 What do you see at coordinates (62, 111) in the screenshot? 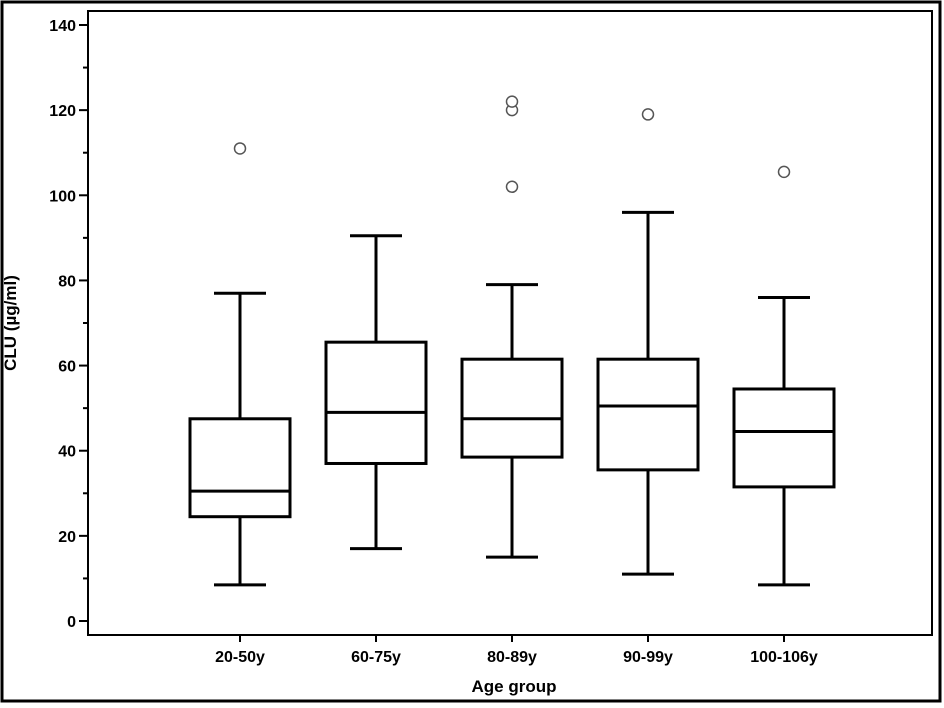
I see `y-tick-label: 120` at bounding box center [62, 111].